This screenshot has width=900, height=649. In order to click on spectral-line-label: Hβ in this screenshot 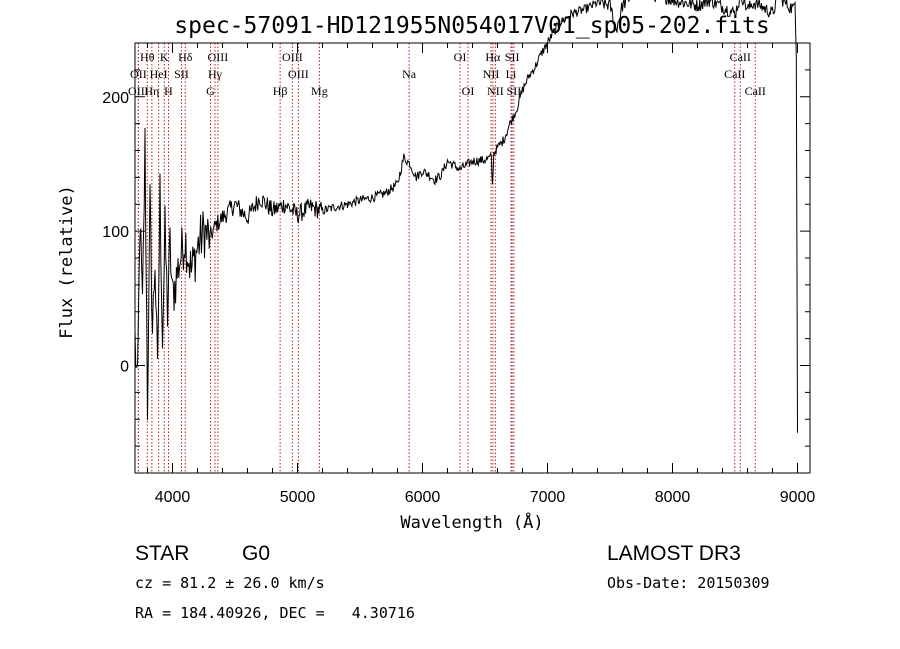, I will do `click(280, 91)`.